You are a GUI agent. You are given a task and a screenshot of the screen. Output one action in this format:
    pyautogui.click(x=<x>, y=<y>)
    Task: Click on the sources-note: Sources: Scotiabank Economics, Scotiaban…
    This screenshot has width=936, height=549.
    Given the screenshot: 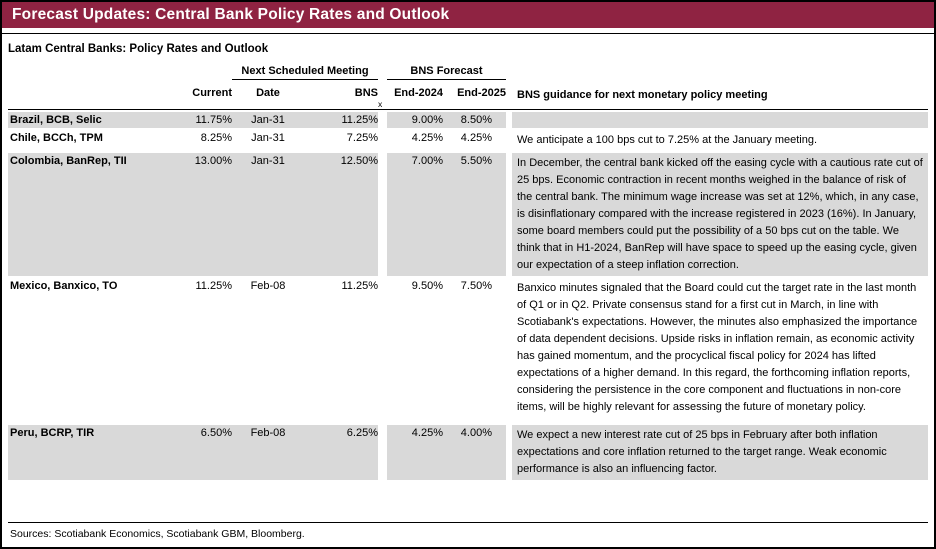 What is the action you would take?
    pyautogui.click(x=157, y=534)
    